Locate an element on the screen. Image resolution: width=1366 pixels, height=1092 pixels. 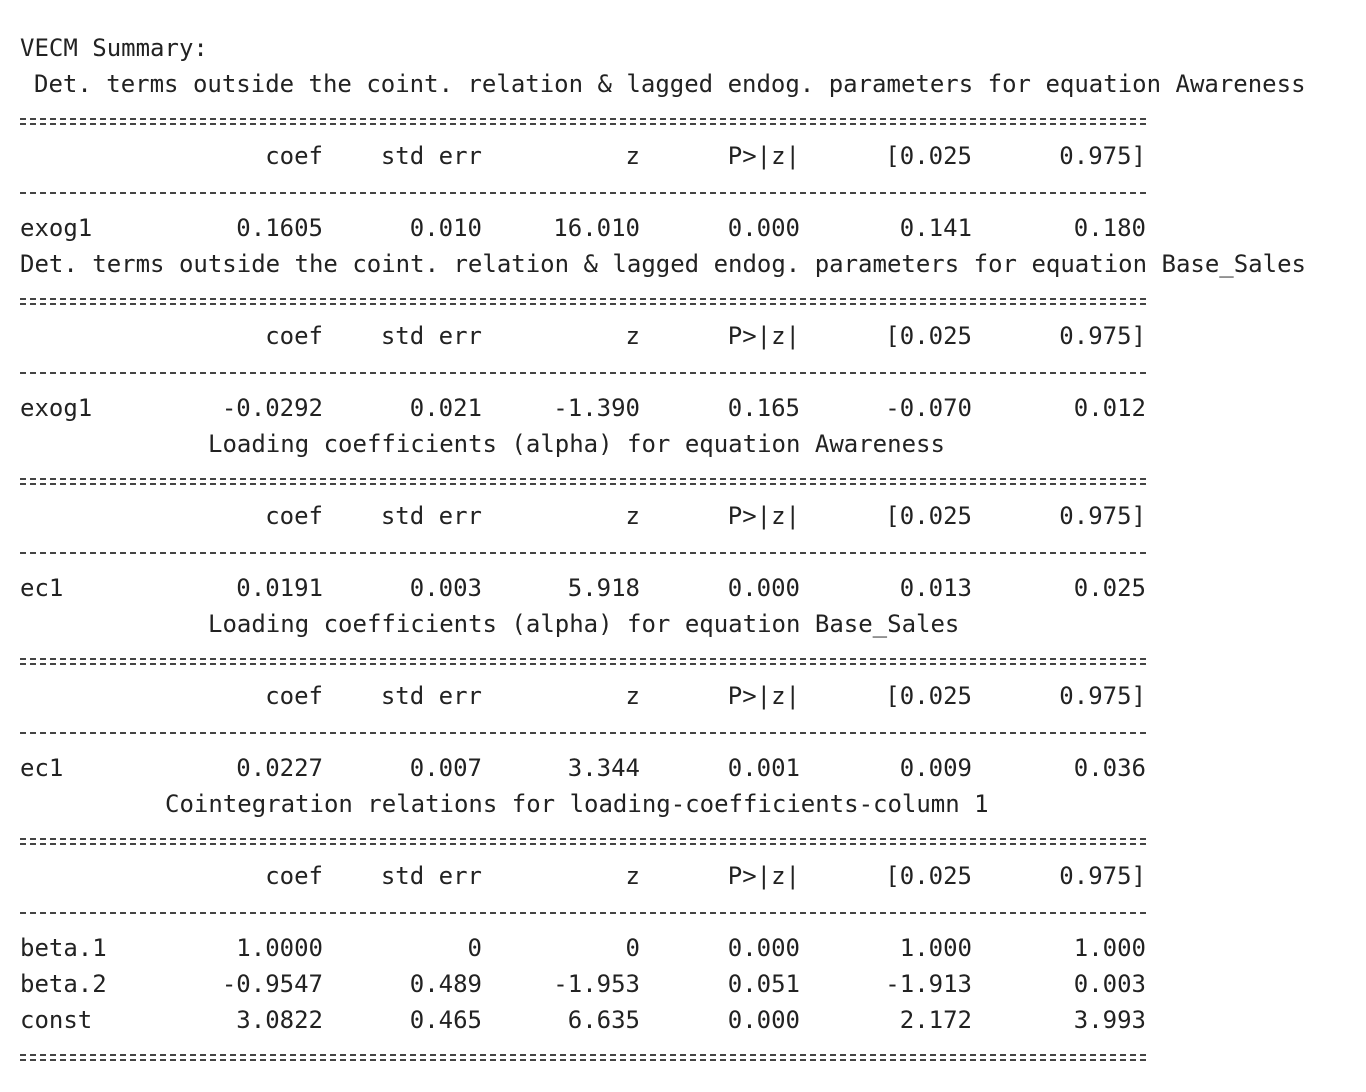
cell-col-ci-lower: 0.141 is located at coordinates (935, 228).